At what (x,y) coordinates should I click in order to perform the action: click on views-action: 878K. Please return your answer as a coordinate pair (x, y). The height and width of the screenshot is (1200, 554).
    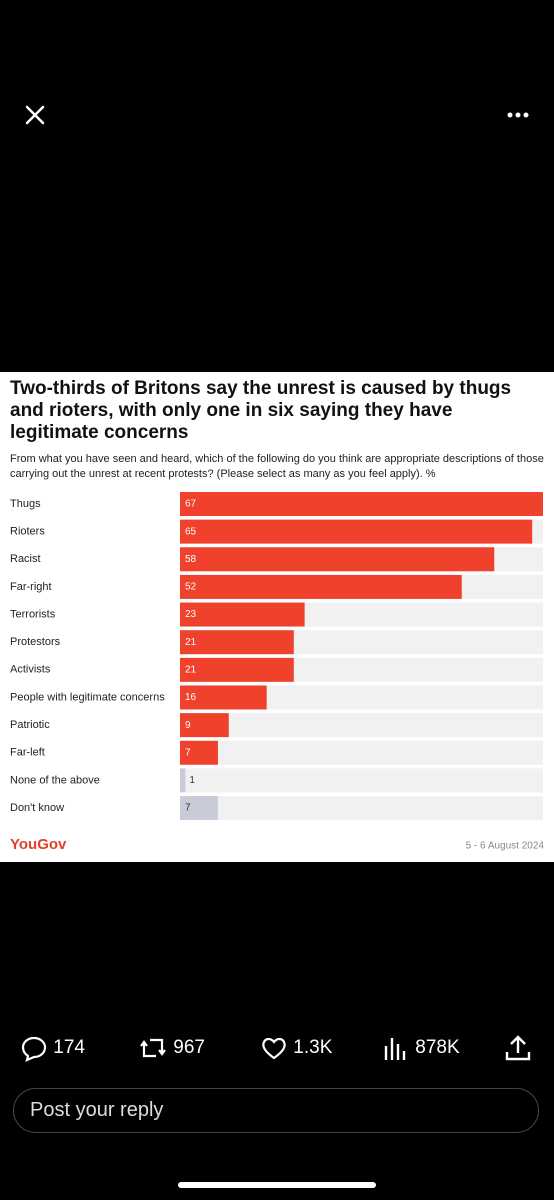
    Looking at the image, I should click on (421, 1048).